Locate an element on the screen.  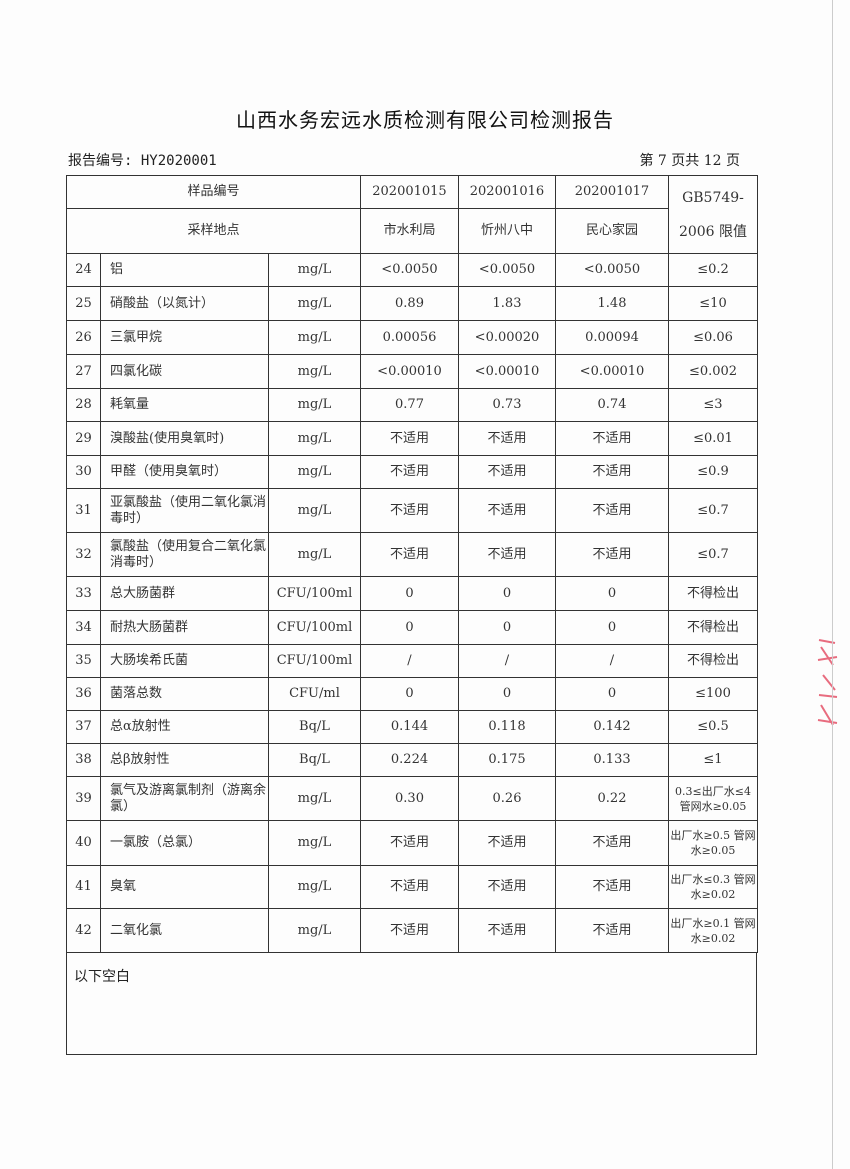
row-number: 32 is located at coordinates (83, 554).